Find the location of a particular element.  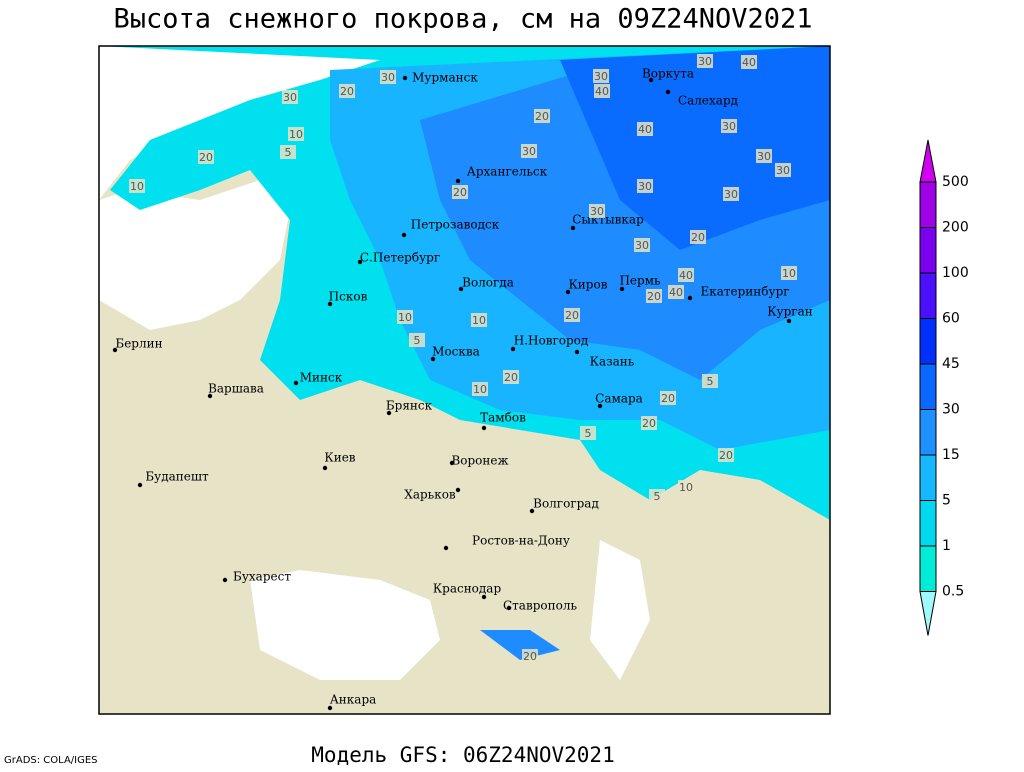

snow-deepest is located at coordinates (695, 148).